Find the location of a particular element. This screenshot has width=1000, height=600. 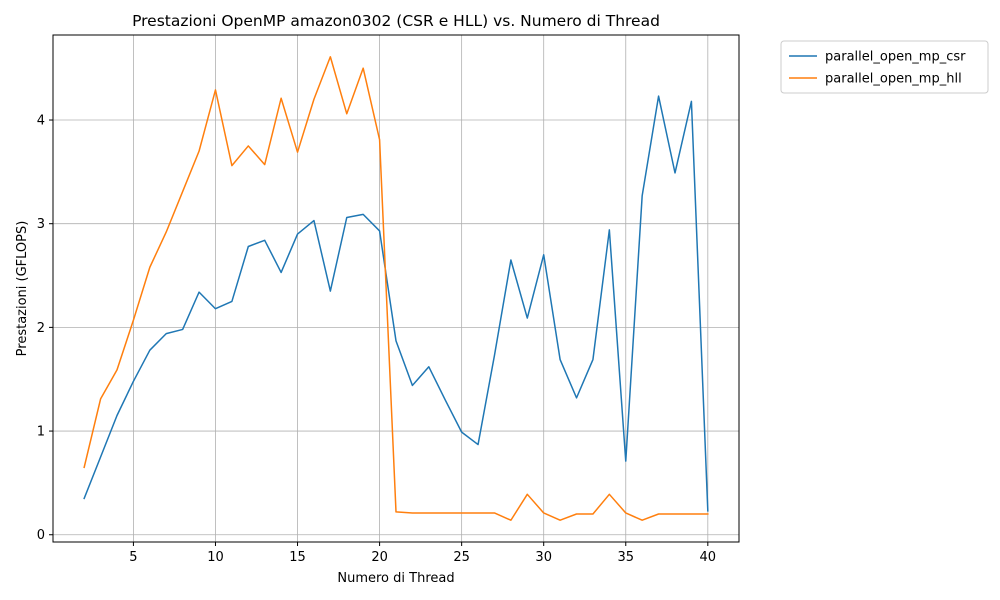

legend-label: parallel_open_mp_csr is located at coordinates (895, 57).